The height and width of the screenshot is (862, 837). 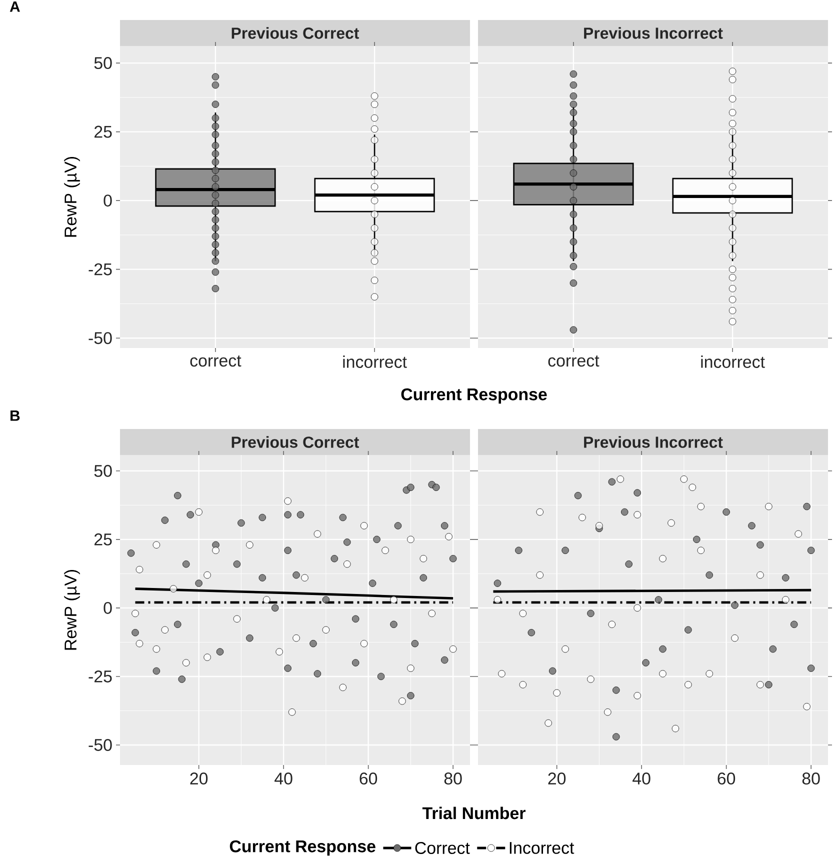 I want to click on text: A, so click(x=15, y=7).